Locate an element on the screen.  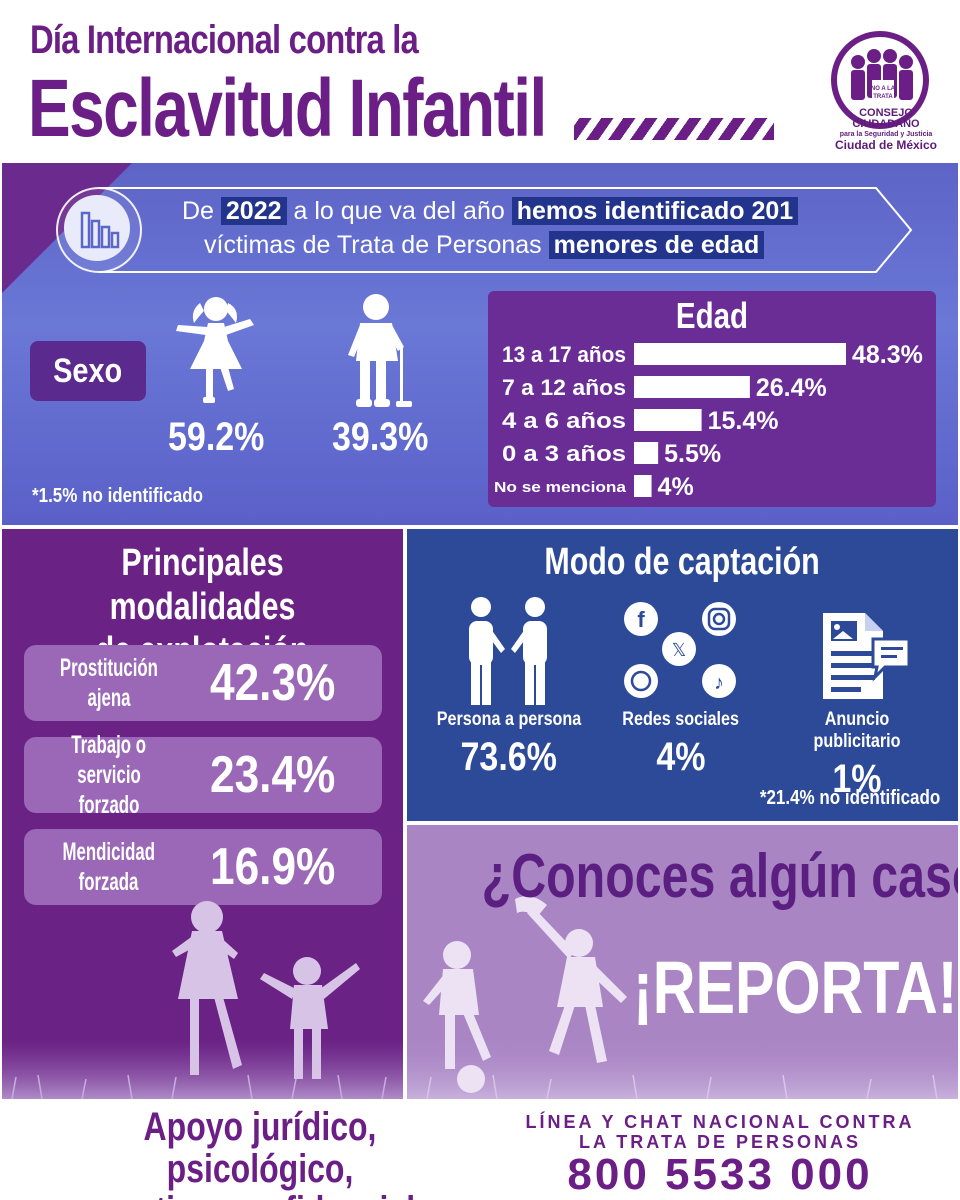
sexo-label-text: Sexo is located at coordinates (88, 371).